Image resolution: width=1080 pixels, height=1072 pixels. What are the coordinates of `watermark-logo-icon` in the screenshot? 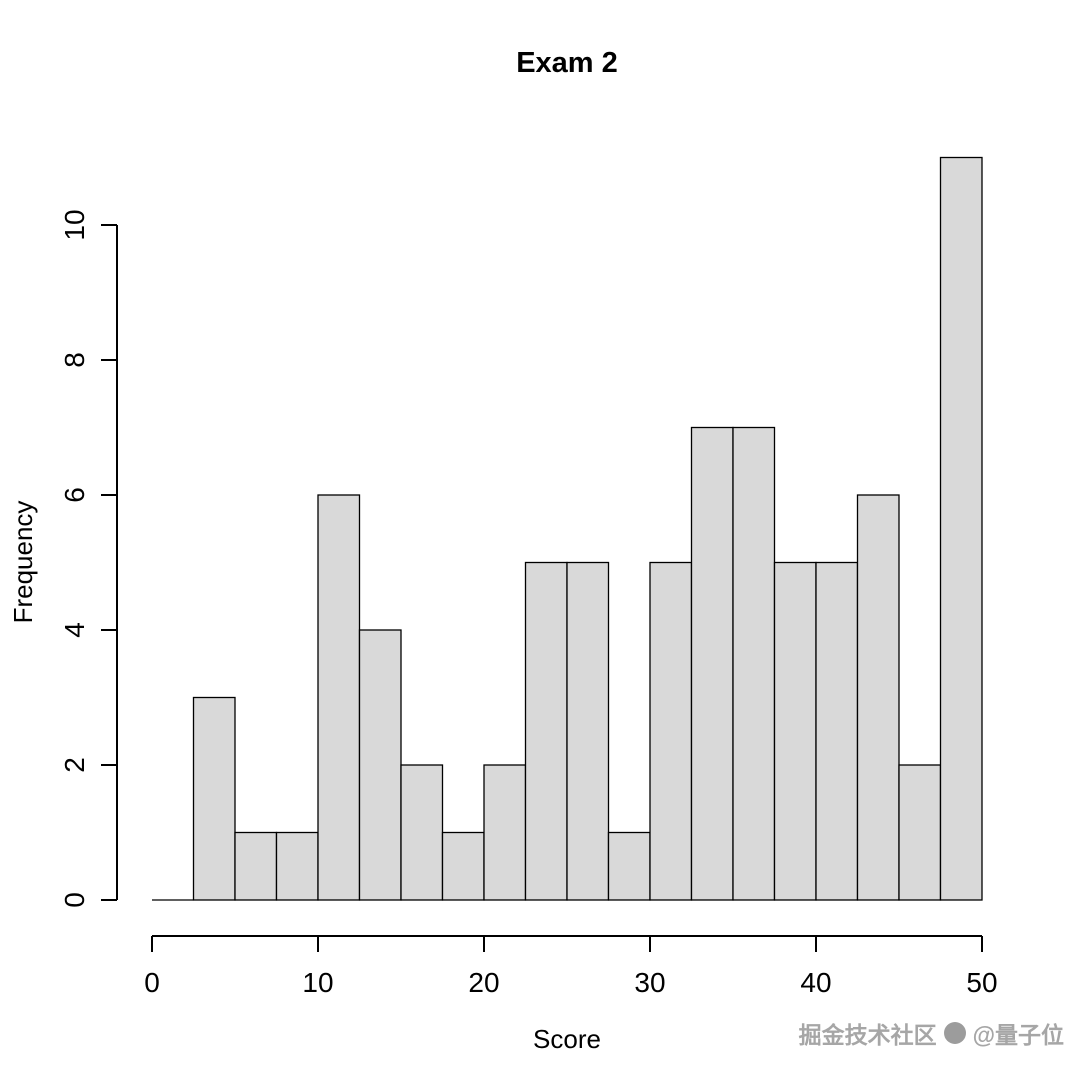 It's located at (954, 1033).